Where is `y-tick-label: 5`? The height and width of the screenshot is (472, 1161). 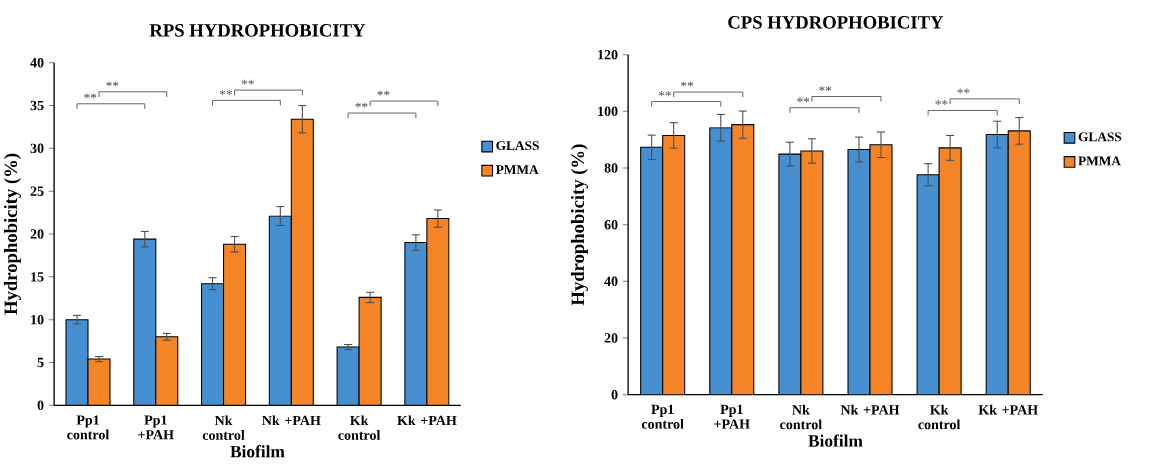 y-tick-label: 5 is located at coordinates (40, 362).